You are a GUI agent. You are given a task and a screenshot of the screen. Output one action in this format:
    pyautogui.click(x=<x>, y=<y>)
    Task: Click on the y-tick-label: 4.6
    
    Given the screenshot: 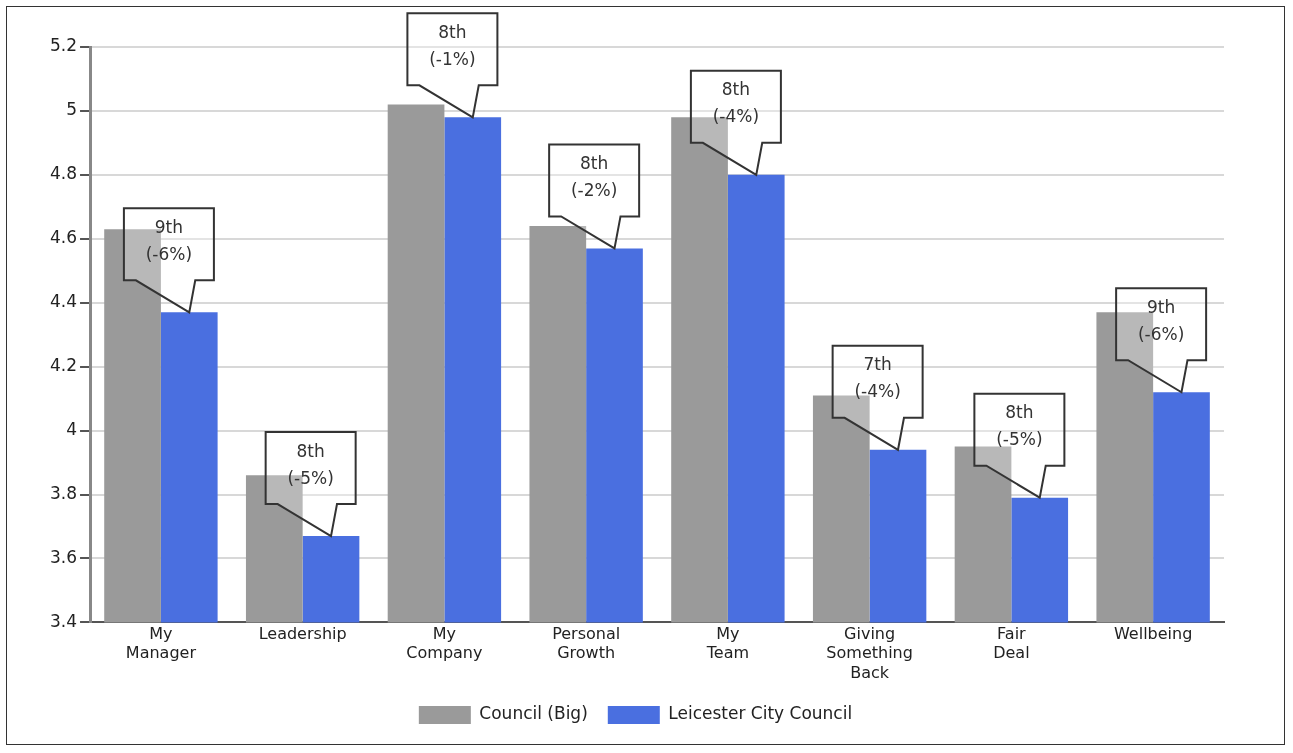 What is the action you would take?
    pyautogui.click(x=63, y=237)
    